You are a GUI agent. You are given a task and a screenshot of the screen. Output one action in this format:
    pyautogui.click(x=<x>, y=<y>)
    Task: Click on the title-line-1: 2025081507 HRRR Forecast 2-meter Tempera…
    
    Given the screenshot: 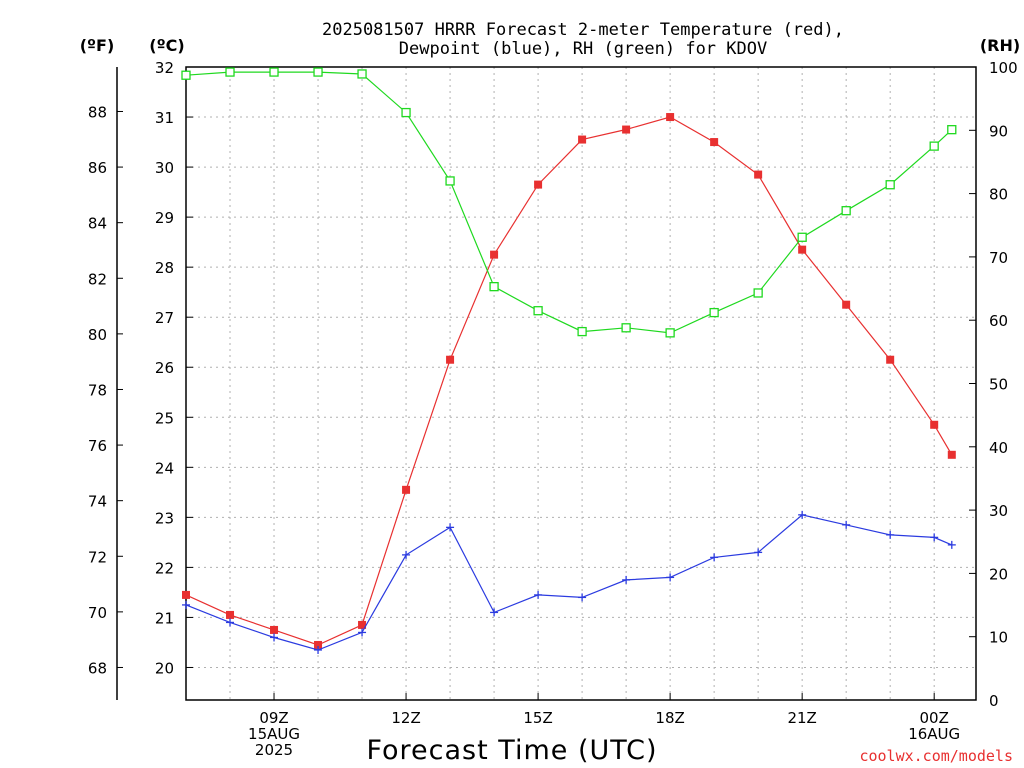 What is the action you would take?
    pyautogui.click(x=583, y=30)
    